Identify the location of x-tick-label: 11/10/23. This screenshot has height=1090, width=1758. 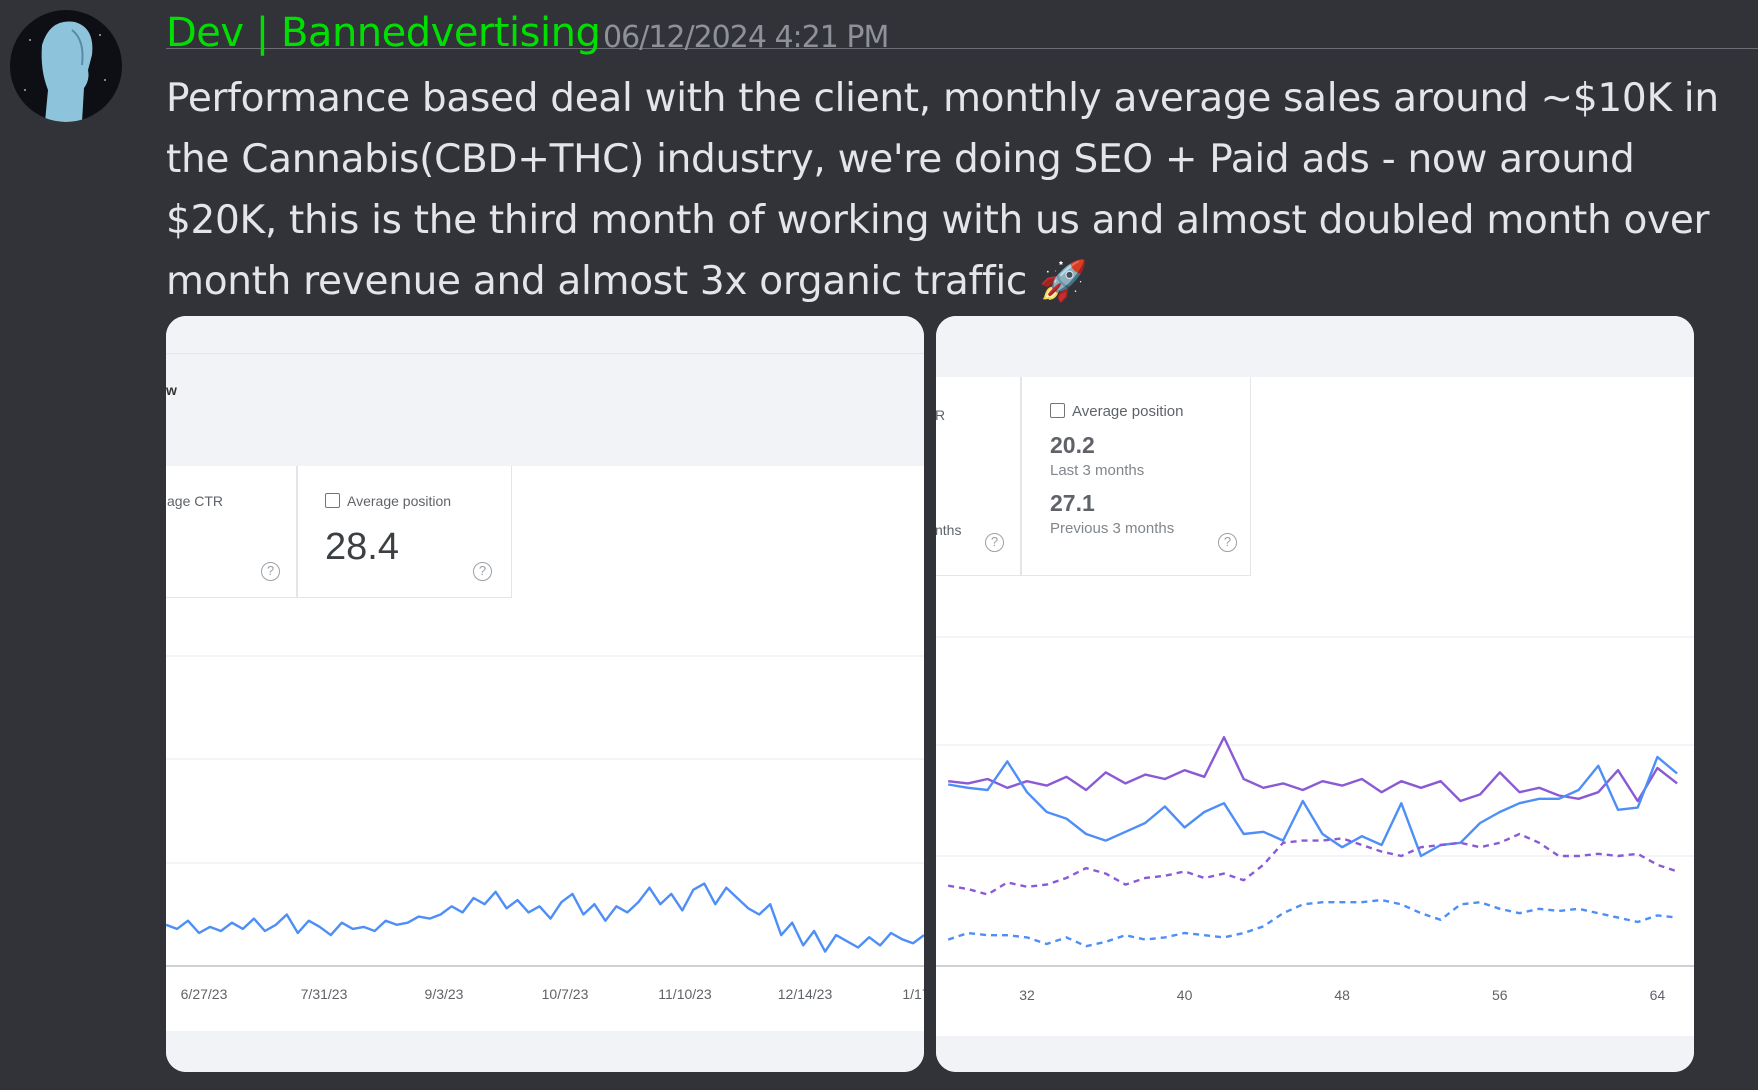
(685, 994).